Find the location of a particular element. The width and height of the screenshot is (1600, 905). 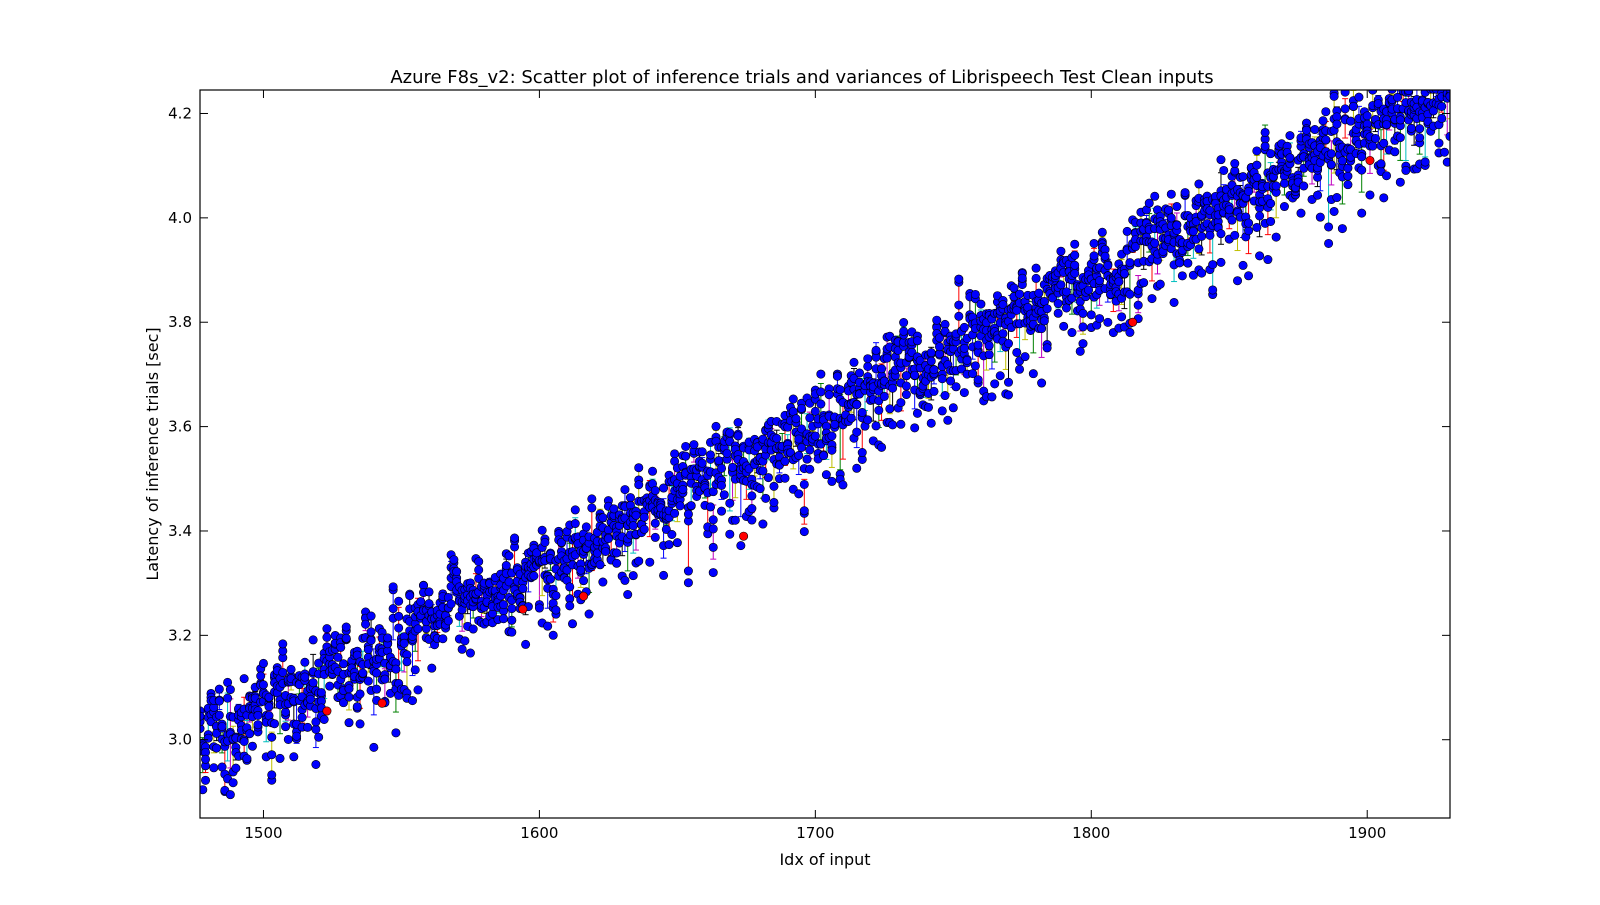

x-tick-label: 1600 is located at coordinates (539, 833).